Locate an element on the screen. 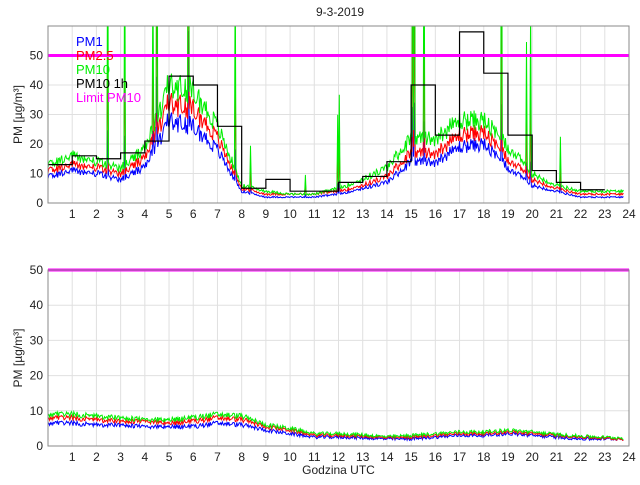 The height and width of the screenshot is (485, 640). legend-item-pm25: PM2.5 is located at coordinates (95, 55).